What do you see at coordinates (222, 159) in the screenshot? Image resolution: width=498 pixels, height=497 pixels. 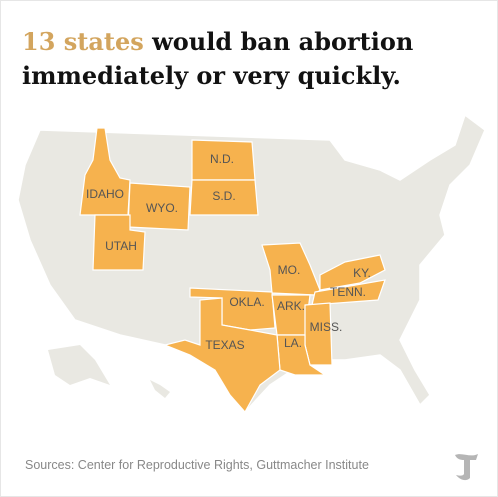 I see `state-label: N.D.` at bounding box center [222, 159].